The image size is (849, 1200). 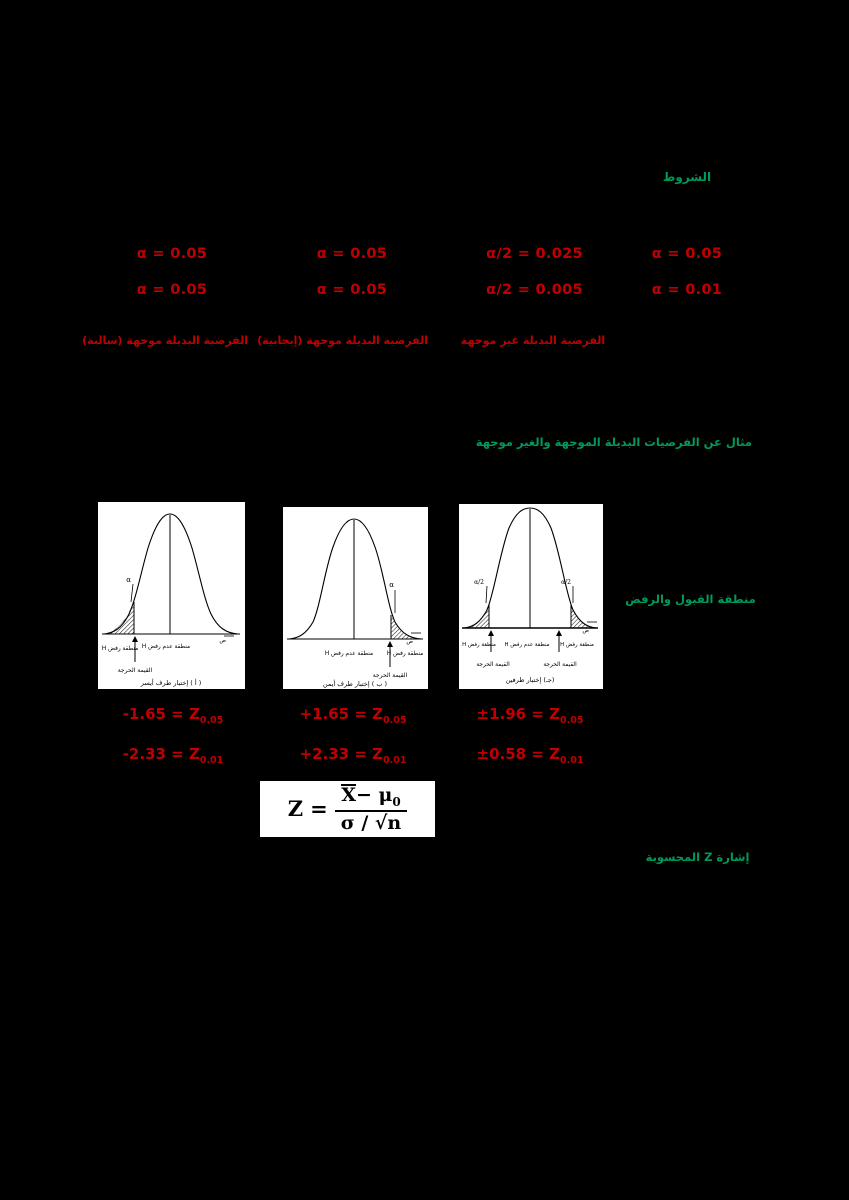 I want to click on alpha-label-left: α, so click(x=128, y=580).